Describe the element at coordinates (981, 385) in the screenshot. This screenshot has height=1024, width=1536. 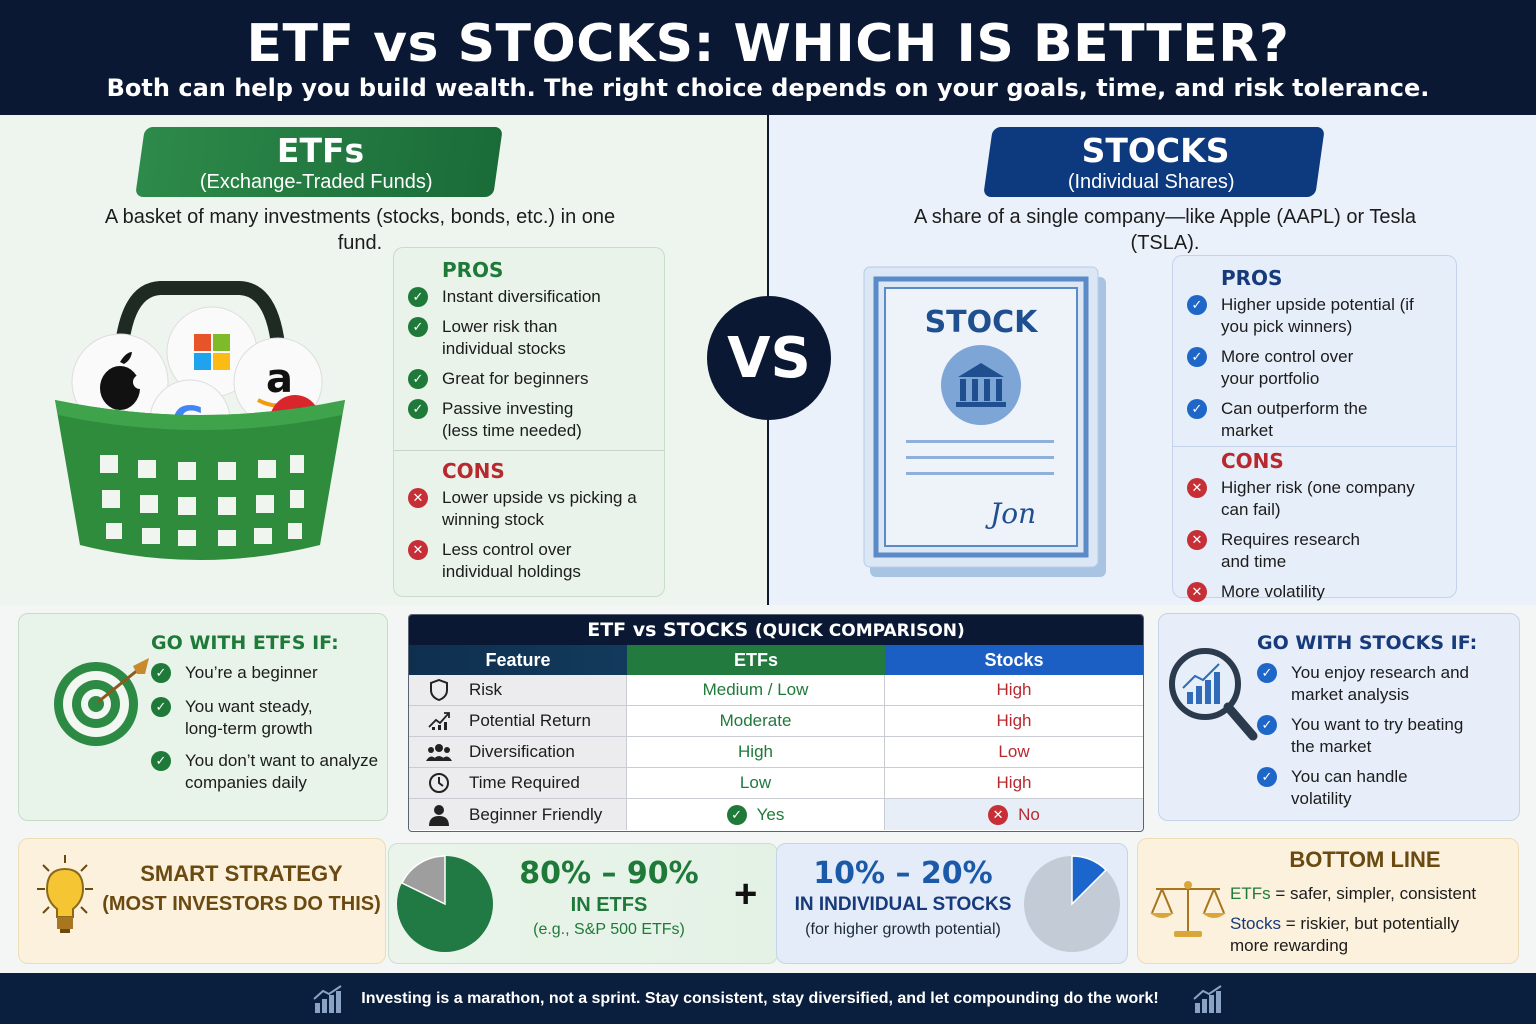
I see `bank-icon` at that location.